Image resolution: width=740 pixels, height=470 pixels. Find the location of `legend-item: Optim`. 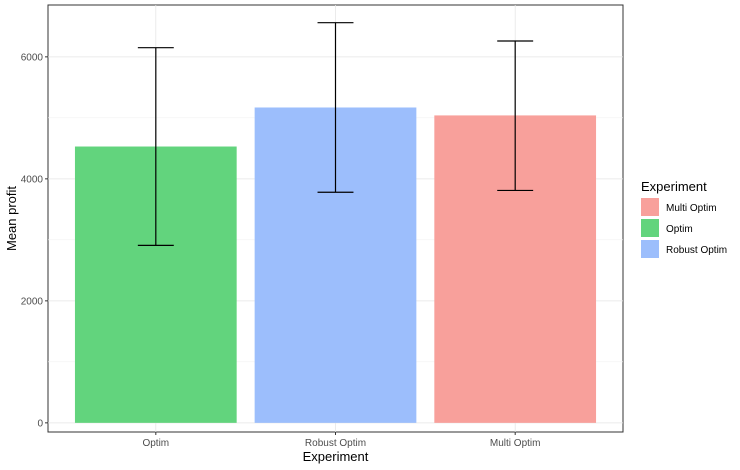

legend-item: Optim is located at coordinates (667, 228).